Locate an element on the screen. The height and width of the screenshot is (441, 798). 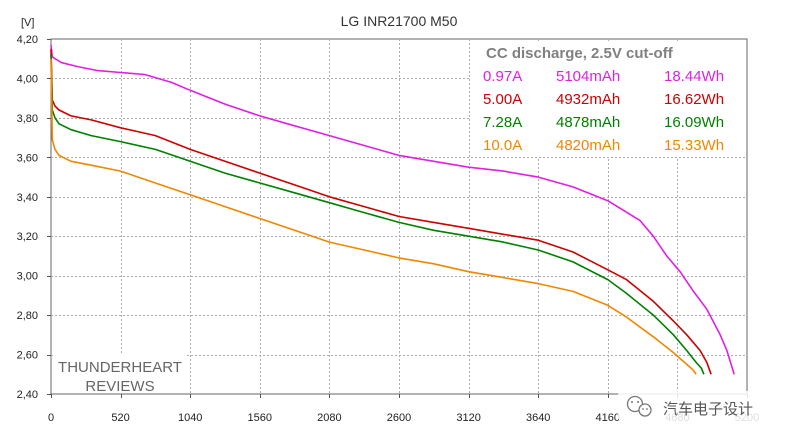
legend-energy: 16.09Wh is located at coordinates (694, 122).